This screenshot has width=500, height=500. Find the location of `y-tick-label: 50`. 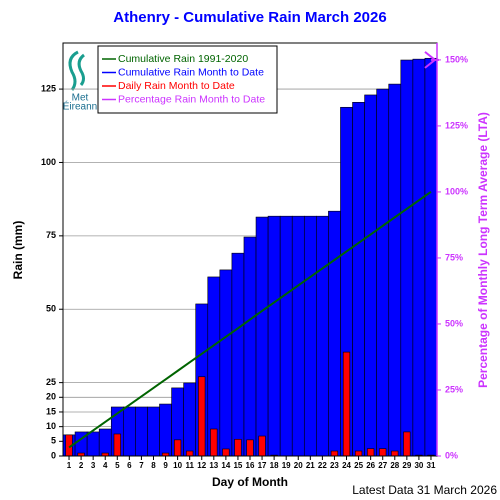

y-tick-label: 50 is located at coordinates (51, 309).